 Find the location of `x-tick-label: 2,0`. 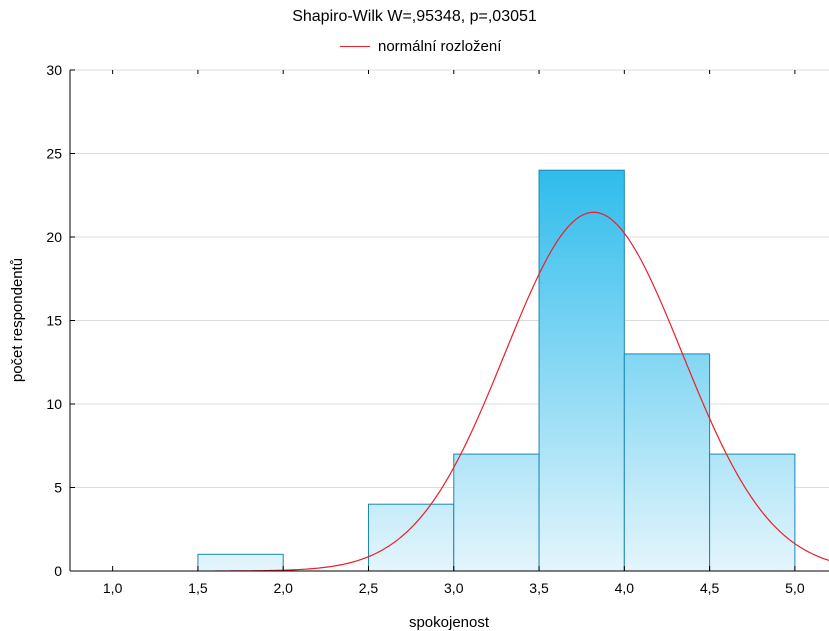

x-tick-label: 2,0 is located at coordinates (283, 588).